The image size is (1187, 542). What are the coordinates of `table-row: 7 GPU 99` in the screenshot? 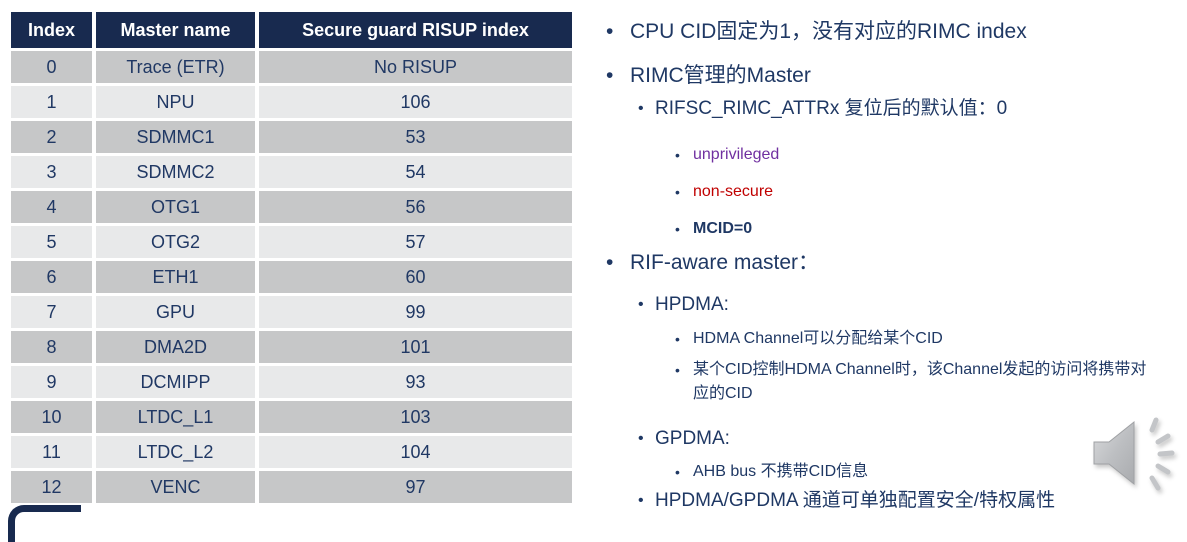 It's located at (291, 312).